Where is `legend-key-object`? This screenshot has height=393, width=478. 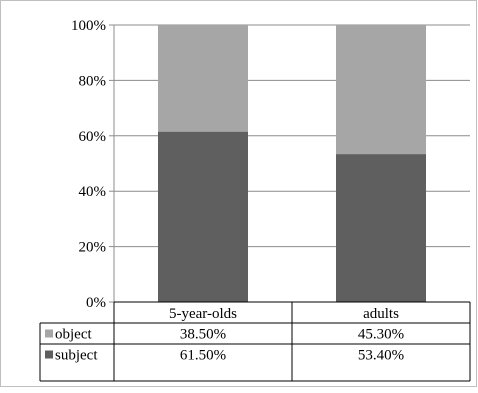 legend-key-object is located at coordinates (49, 333).